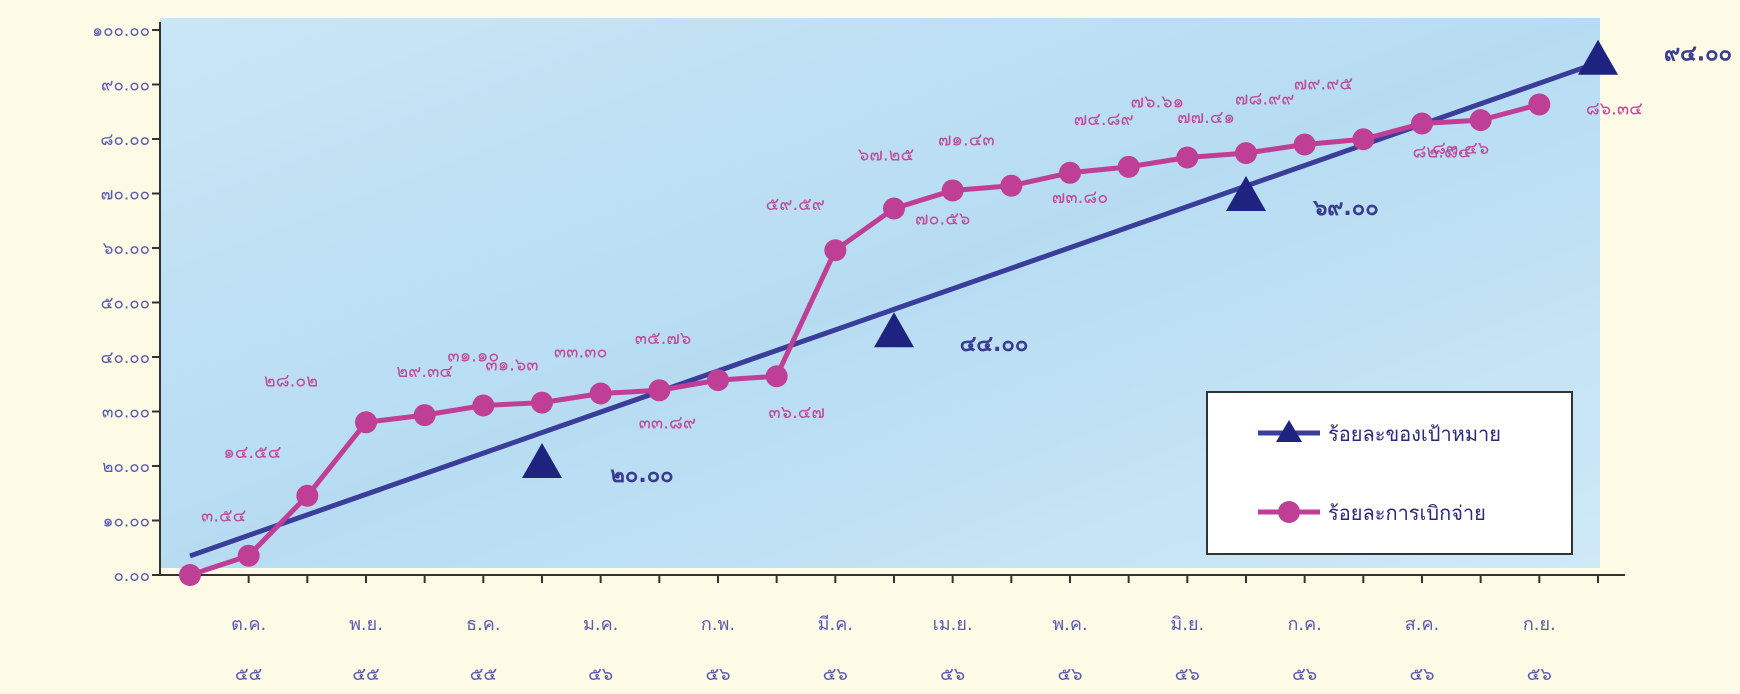 The image size is (1740, 694). Describe the element at coordinates (125, 86) in the screenshot. I see `y-tick-label: ๙๐.๐๐` at that location.